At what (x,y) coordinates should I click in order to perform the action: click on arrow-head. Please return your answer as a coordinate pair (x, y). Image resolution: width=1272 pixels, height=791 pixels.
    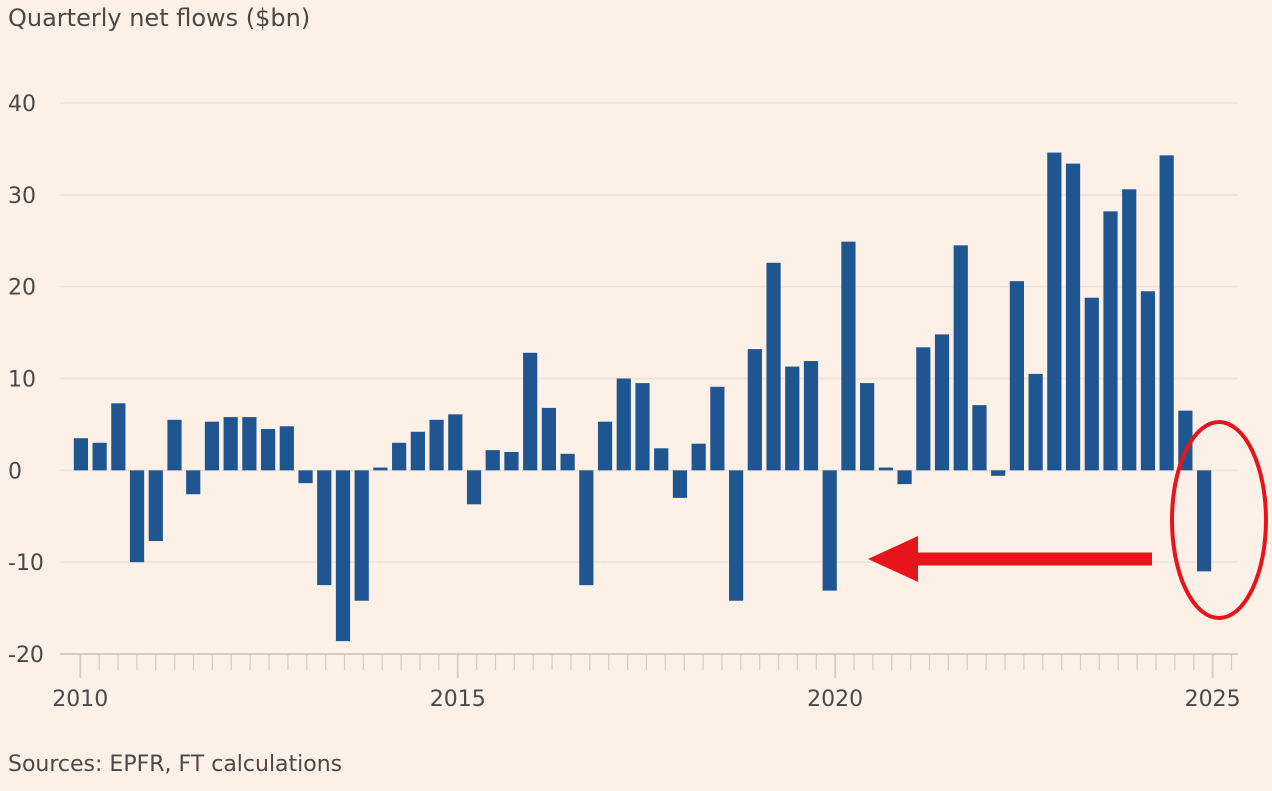
    Looking at the image, I should click on (893, 559).